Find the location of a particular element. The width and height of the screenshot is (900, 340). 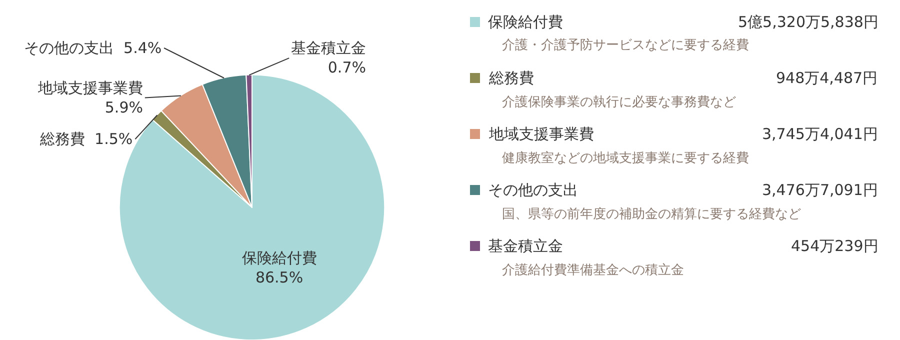

category-label: 総務費 1.5% is located at coordinates (86, 139).